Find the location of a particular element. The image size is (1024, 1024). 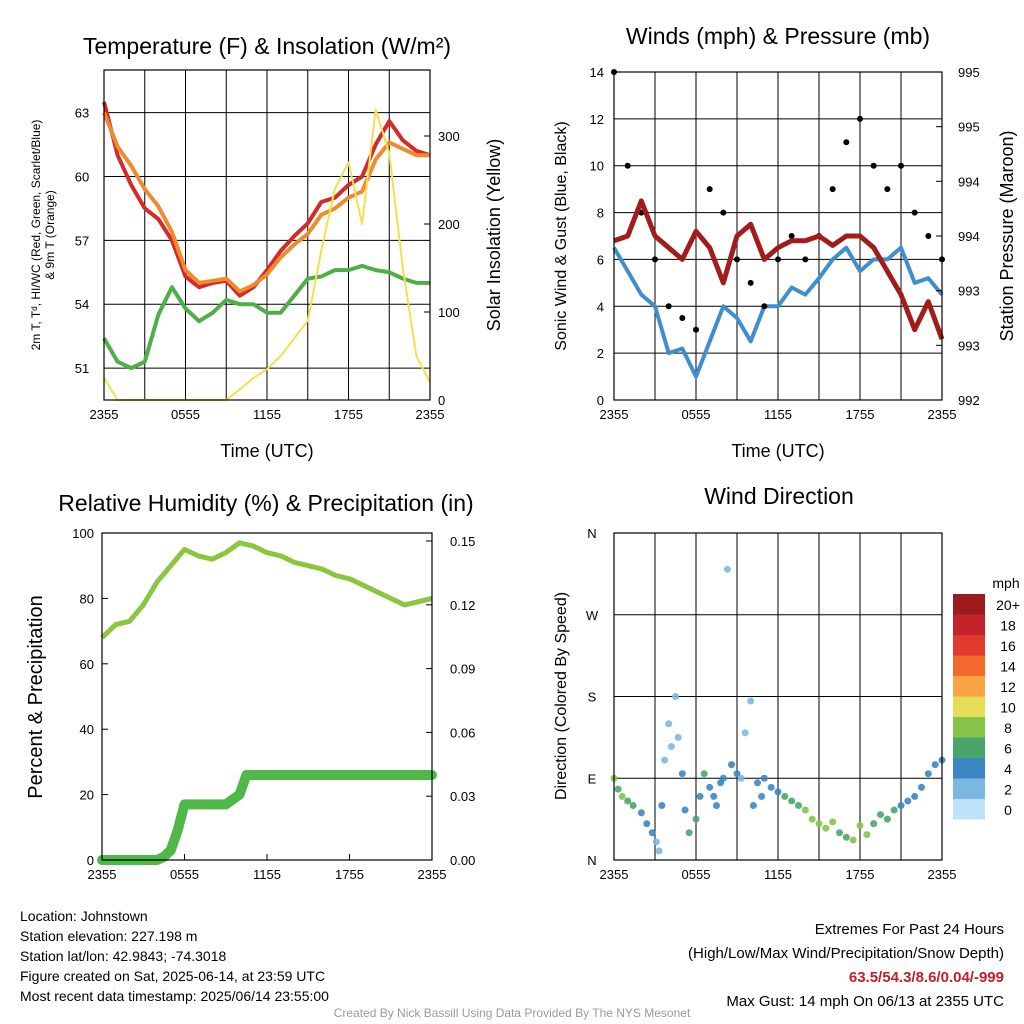

direction-x-tick-label: 2355 is located at coordinates (942, 874).